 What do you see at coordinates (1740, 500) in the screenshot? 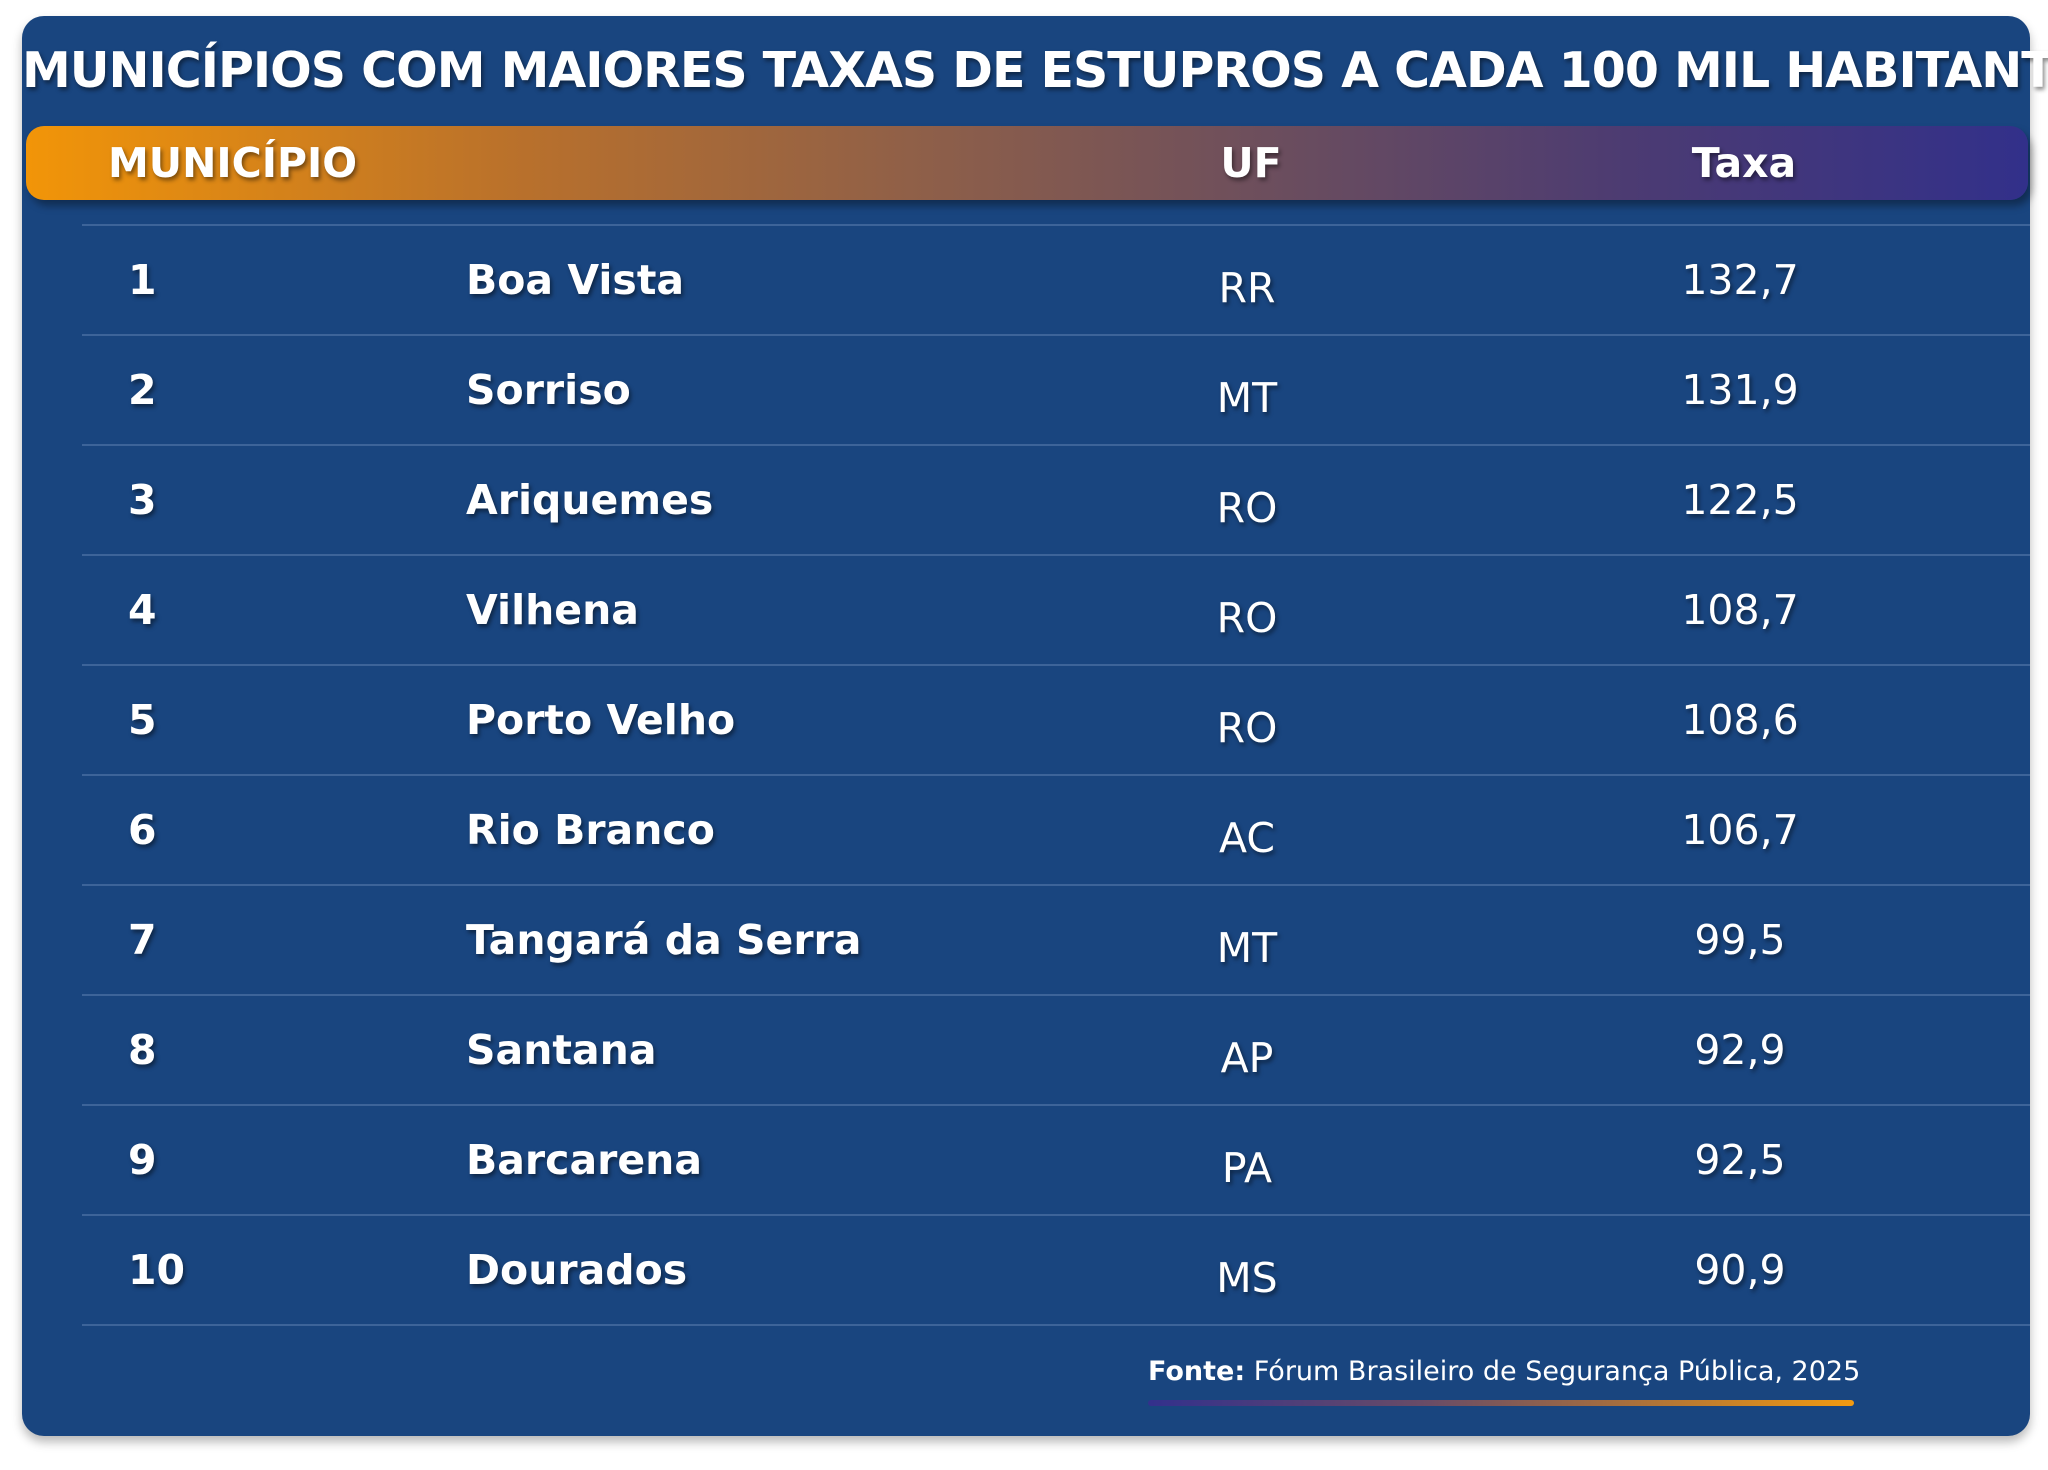
I see `row-taxa: 122,5` at bounding box center [1740, 500].